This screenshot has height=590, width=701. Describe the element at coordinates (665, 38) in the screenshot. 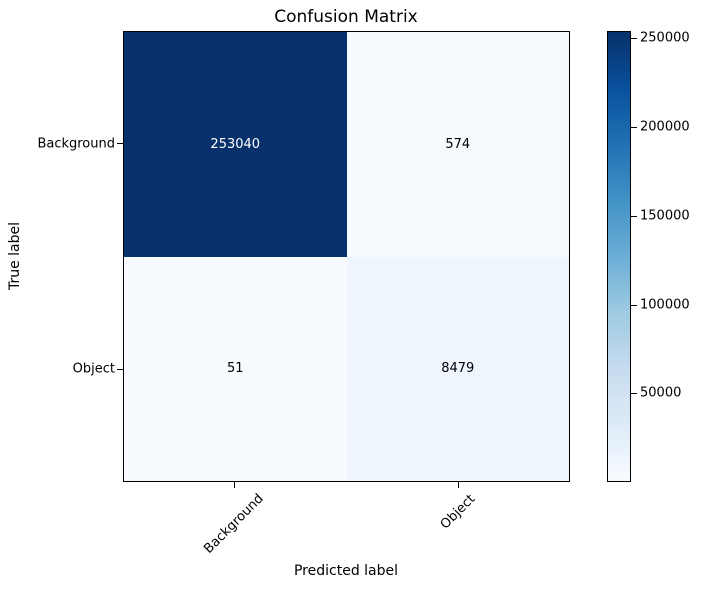

I see `colorbar-tick-label: 250000` at that location.